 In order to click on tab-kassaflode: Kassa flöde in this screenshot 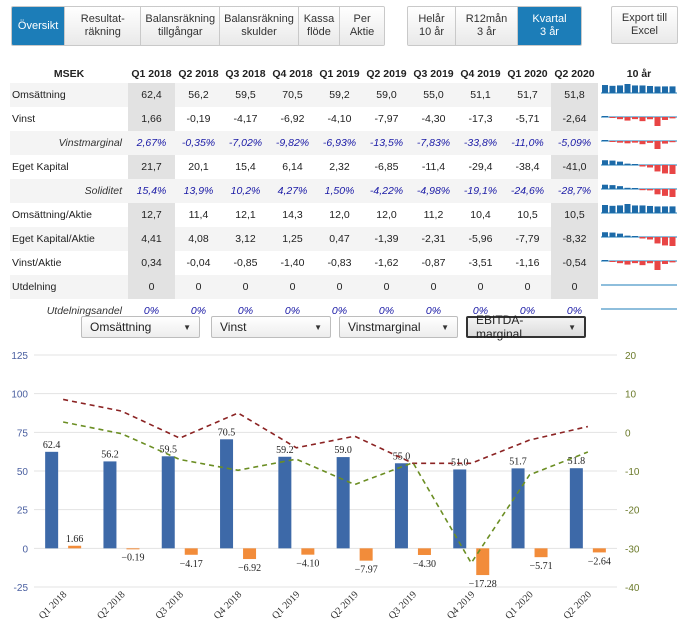, I will do `click(319, 26)`.